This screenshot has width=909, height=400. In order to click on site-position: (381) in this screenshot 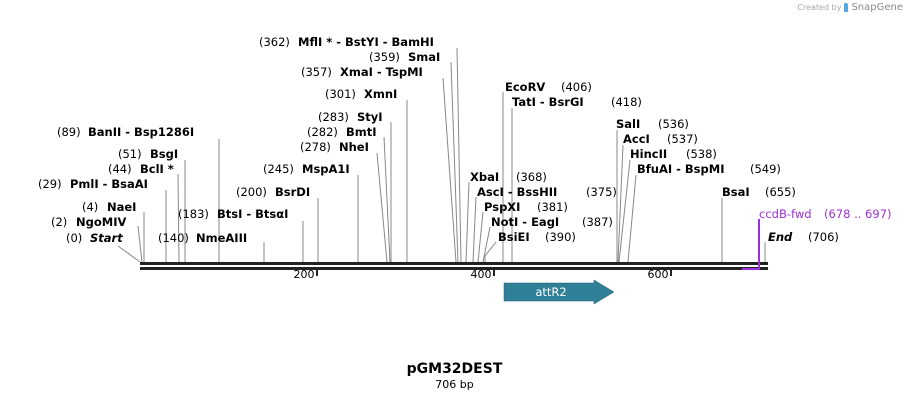, I will do `click(552, 207)`.